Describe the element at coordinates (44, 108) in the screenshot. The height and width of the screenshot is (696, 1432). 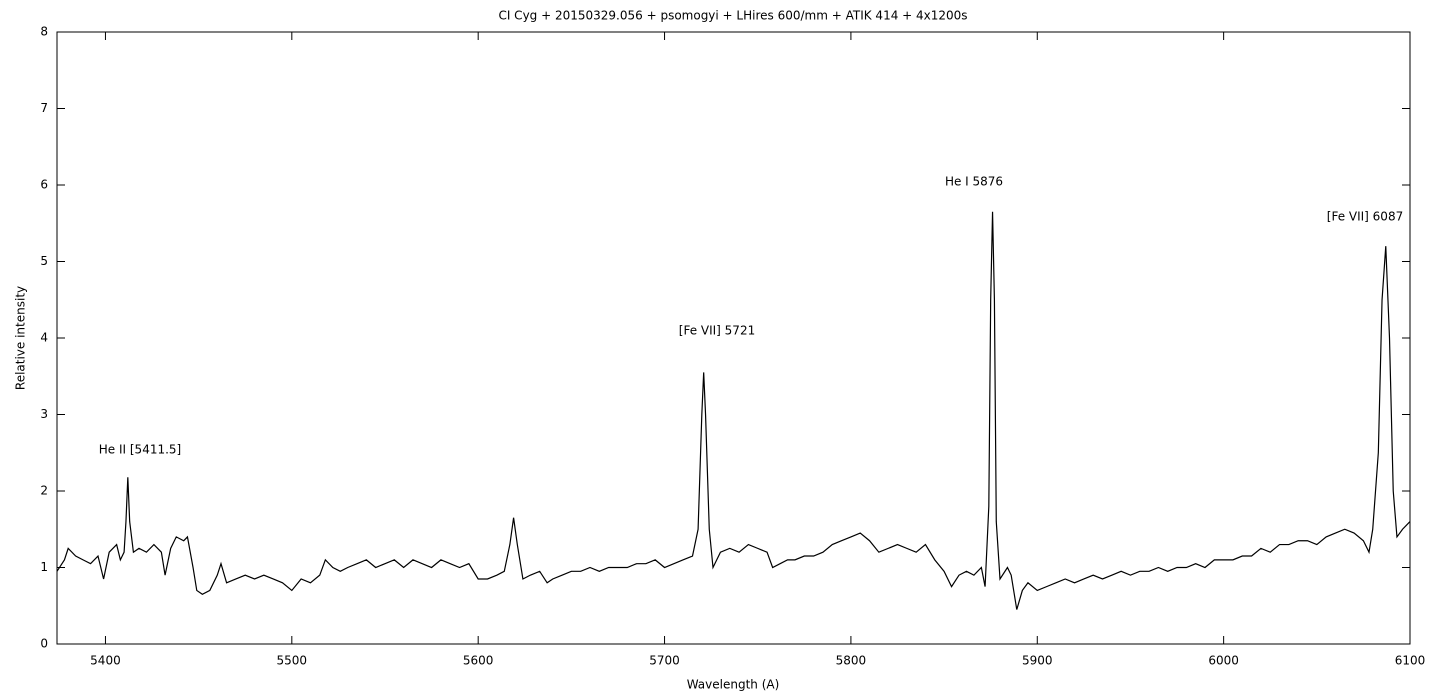
I see `y-tick-label: 7` at that location.